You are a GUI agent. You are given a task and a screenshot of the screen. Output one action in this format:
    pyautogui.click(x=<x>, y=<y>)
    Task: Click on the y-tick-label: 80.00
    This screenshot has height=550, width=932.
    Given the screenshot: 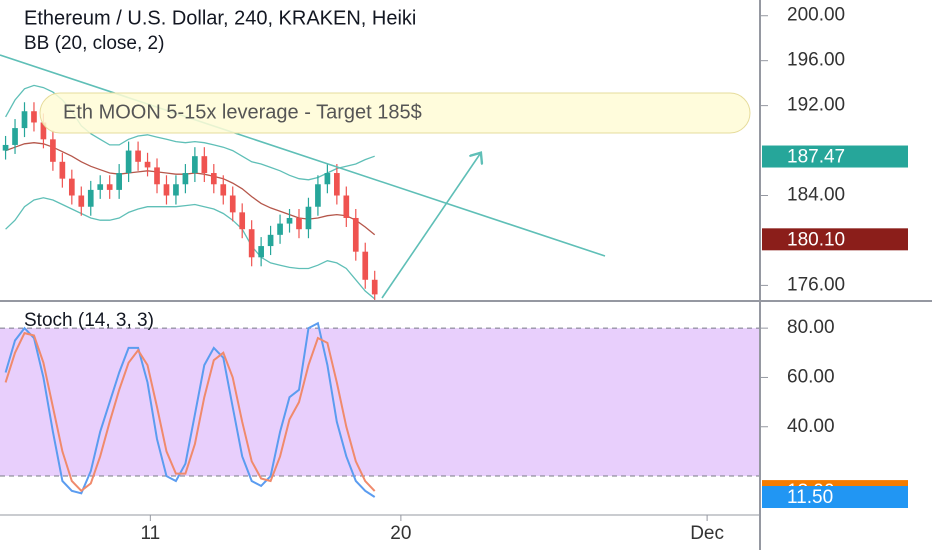 What is the action you would take?
    pyautogui.click(x=811, y=327)
    